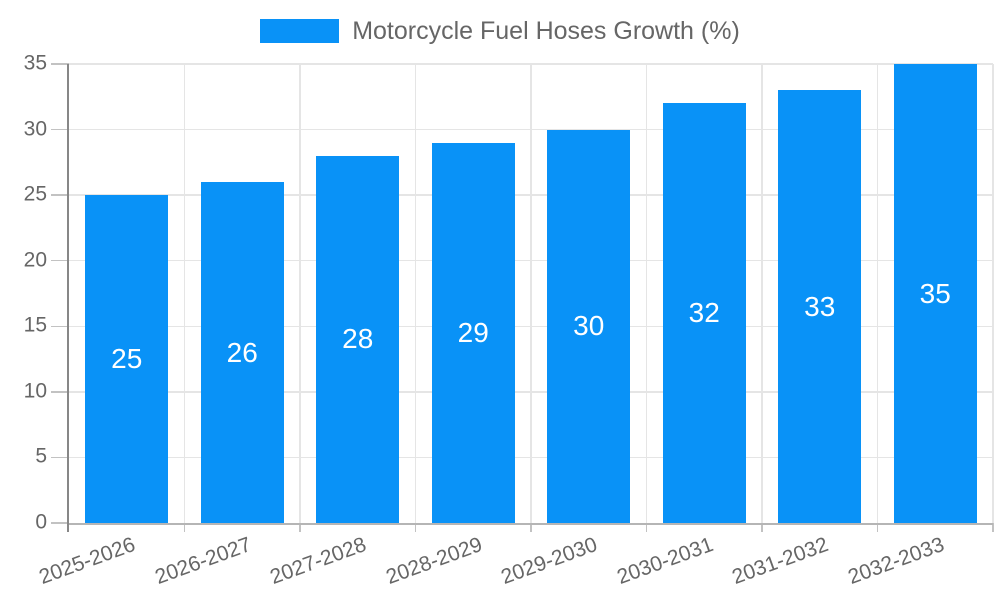 Image resolution: width=1000 pixels, height=600 pixels. What do you see at coordinates (35, 194) in the screenshot?
I see `y-tick-label: 25` at bounding box center [35, 194].